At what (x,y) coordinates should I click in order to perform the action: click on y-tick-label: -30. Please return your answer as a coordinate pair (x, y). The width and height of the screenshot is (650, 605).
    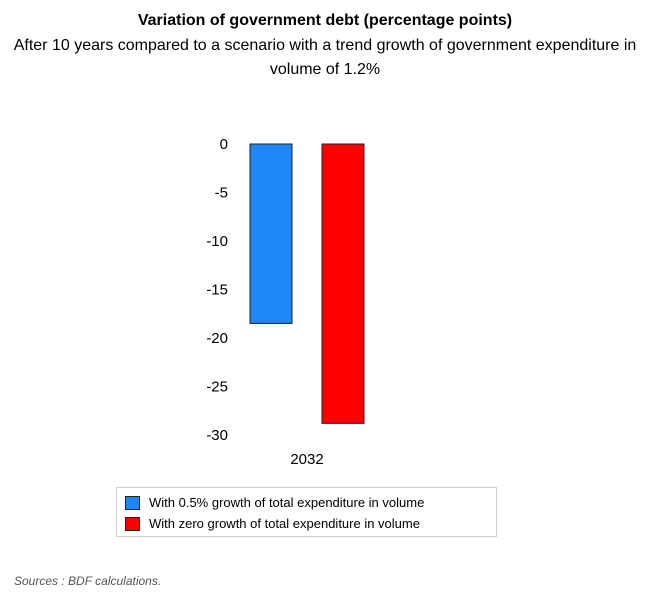
    Looking at the image, I should click on (217, 435).